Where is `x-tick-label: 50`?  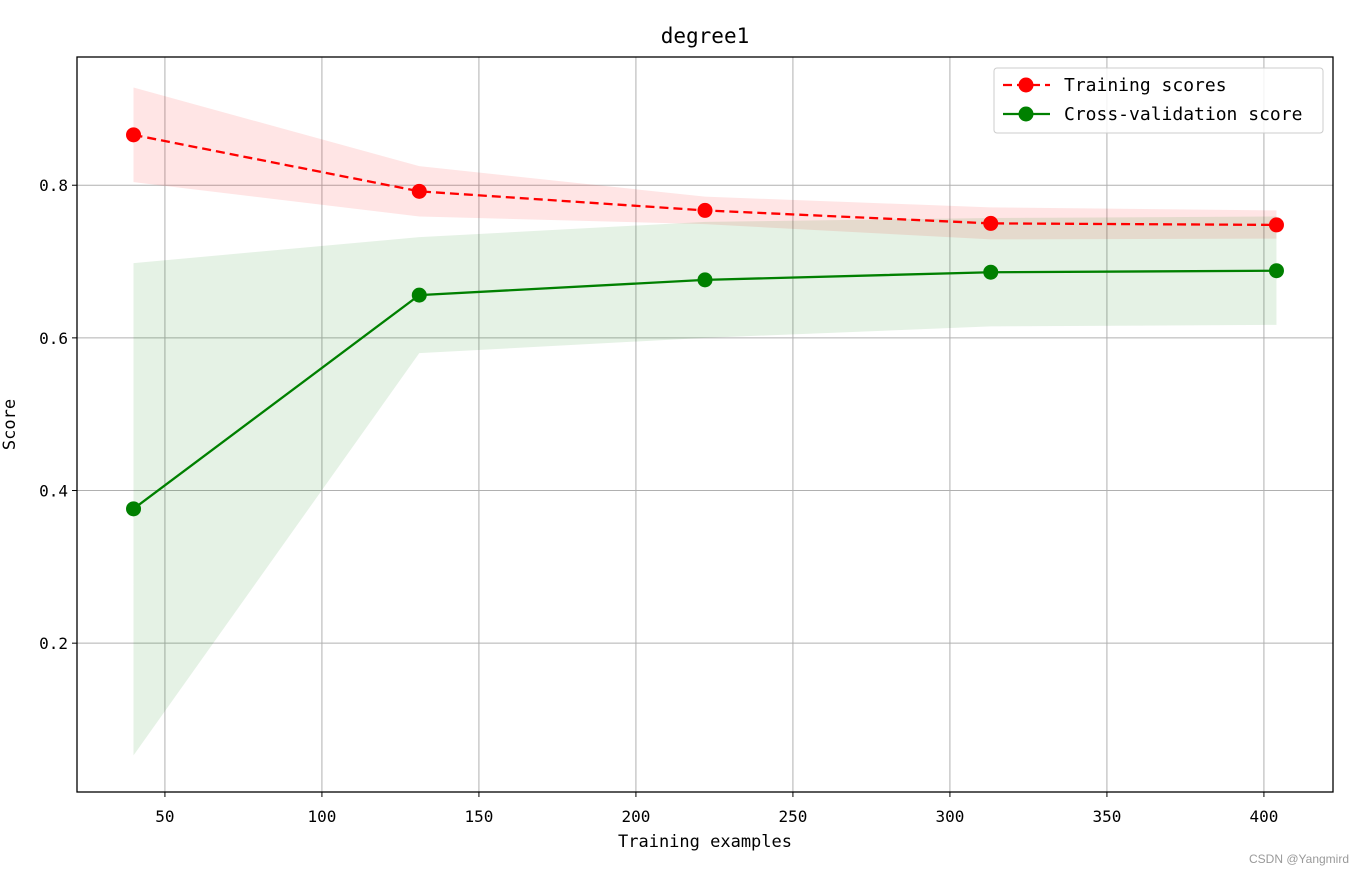
x-tick-label: 50 is located at coordinates (164, 816).